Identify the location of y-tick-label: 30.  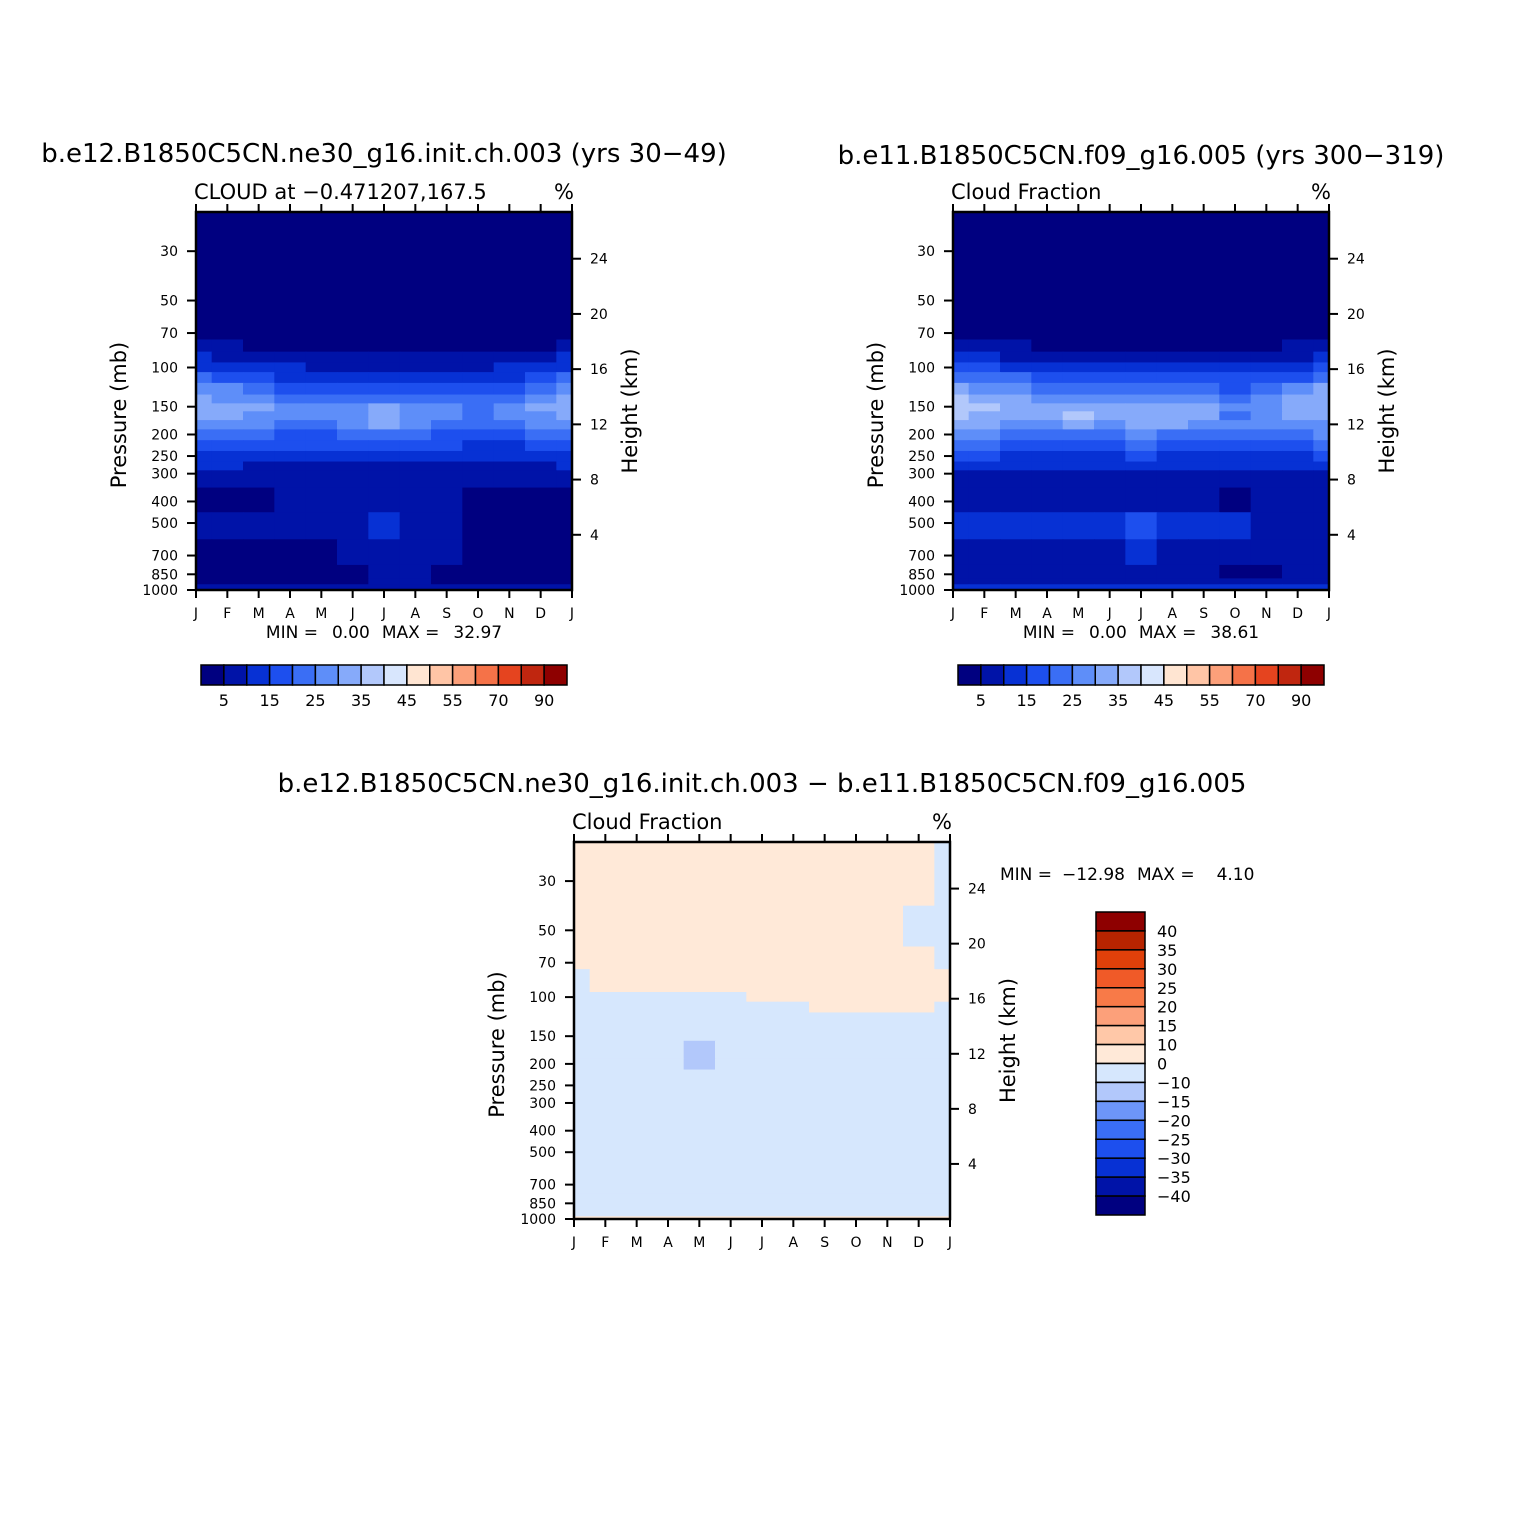
(169, 252).